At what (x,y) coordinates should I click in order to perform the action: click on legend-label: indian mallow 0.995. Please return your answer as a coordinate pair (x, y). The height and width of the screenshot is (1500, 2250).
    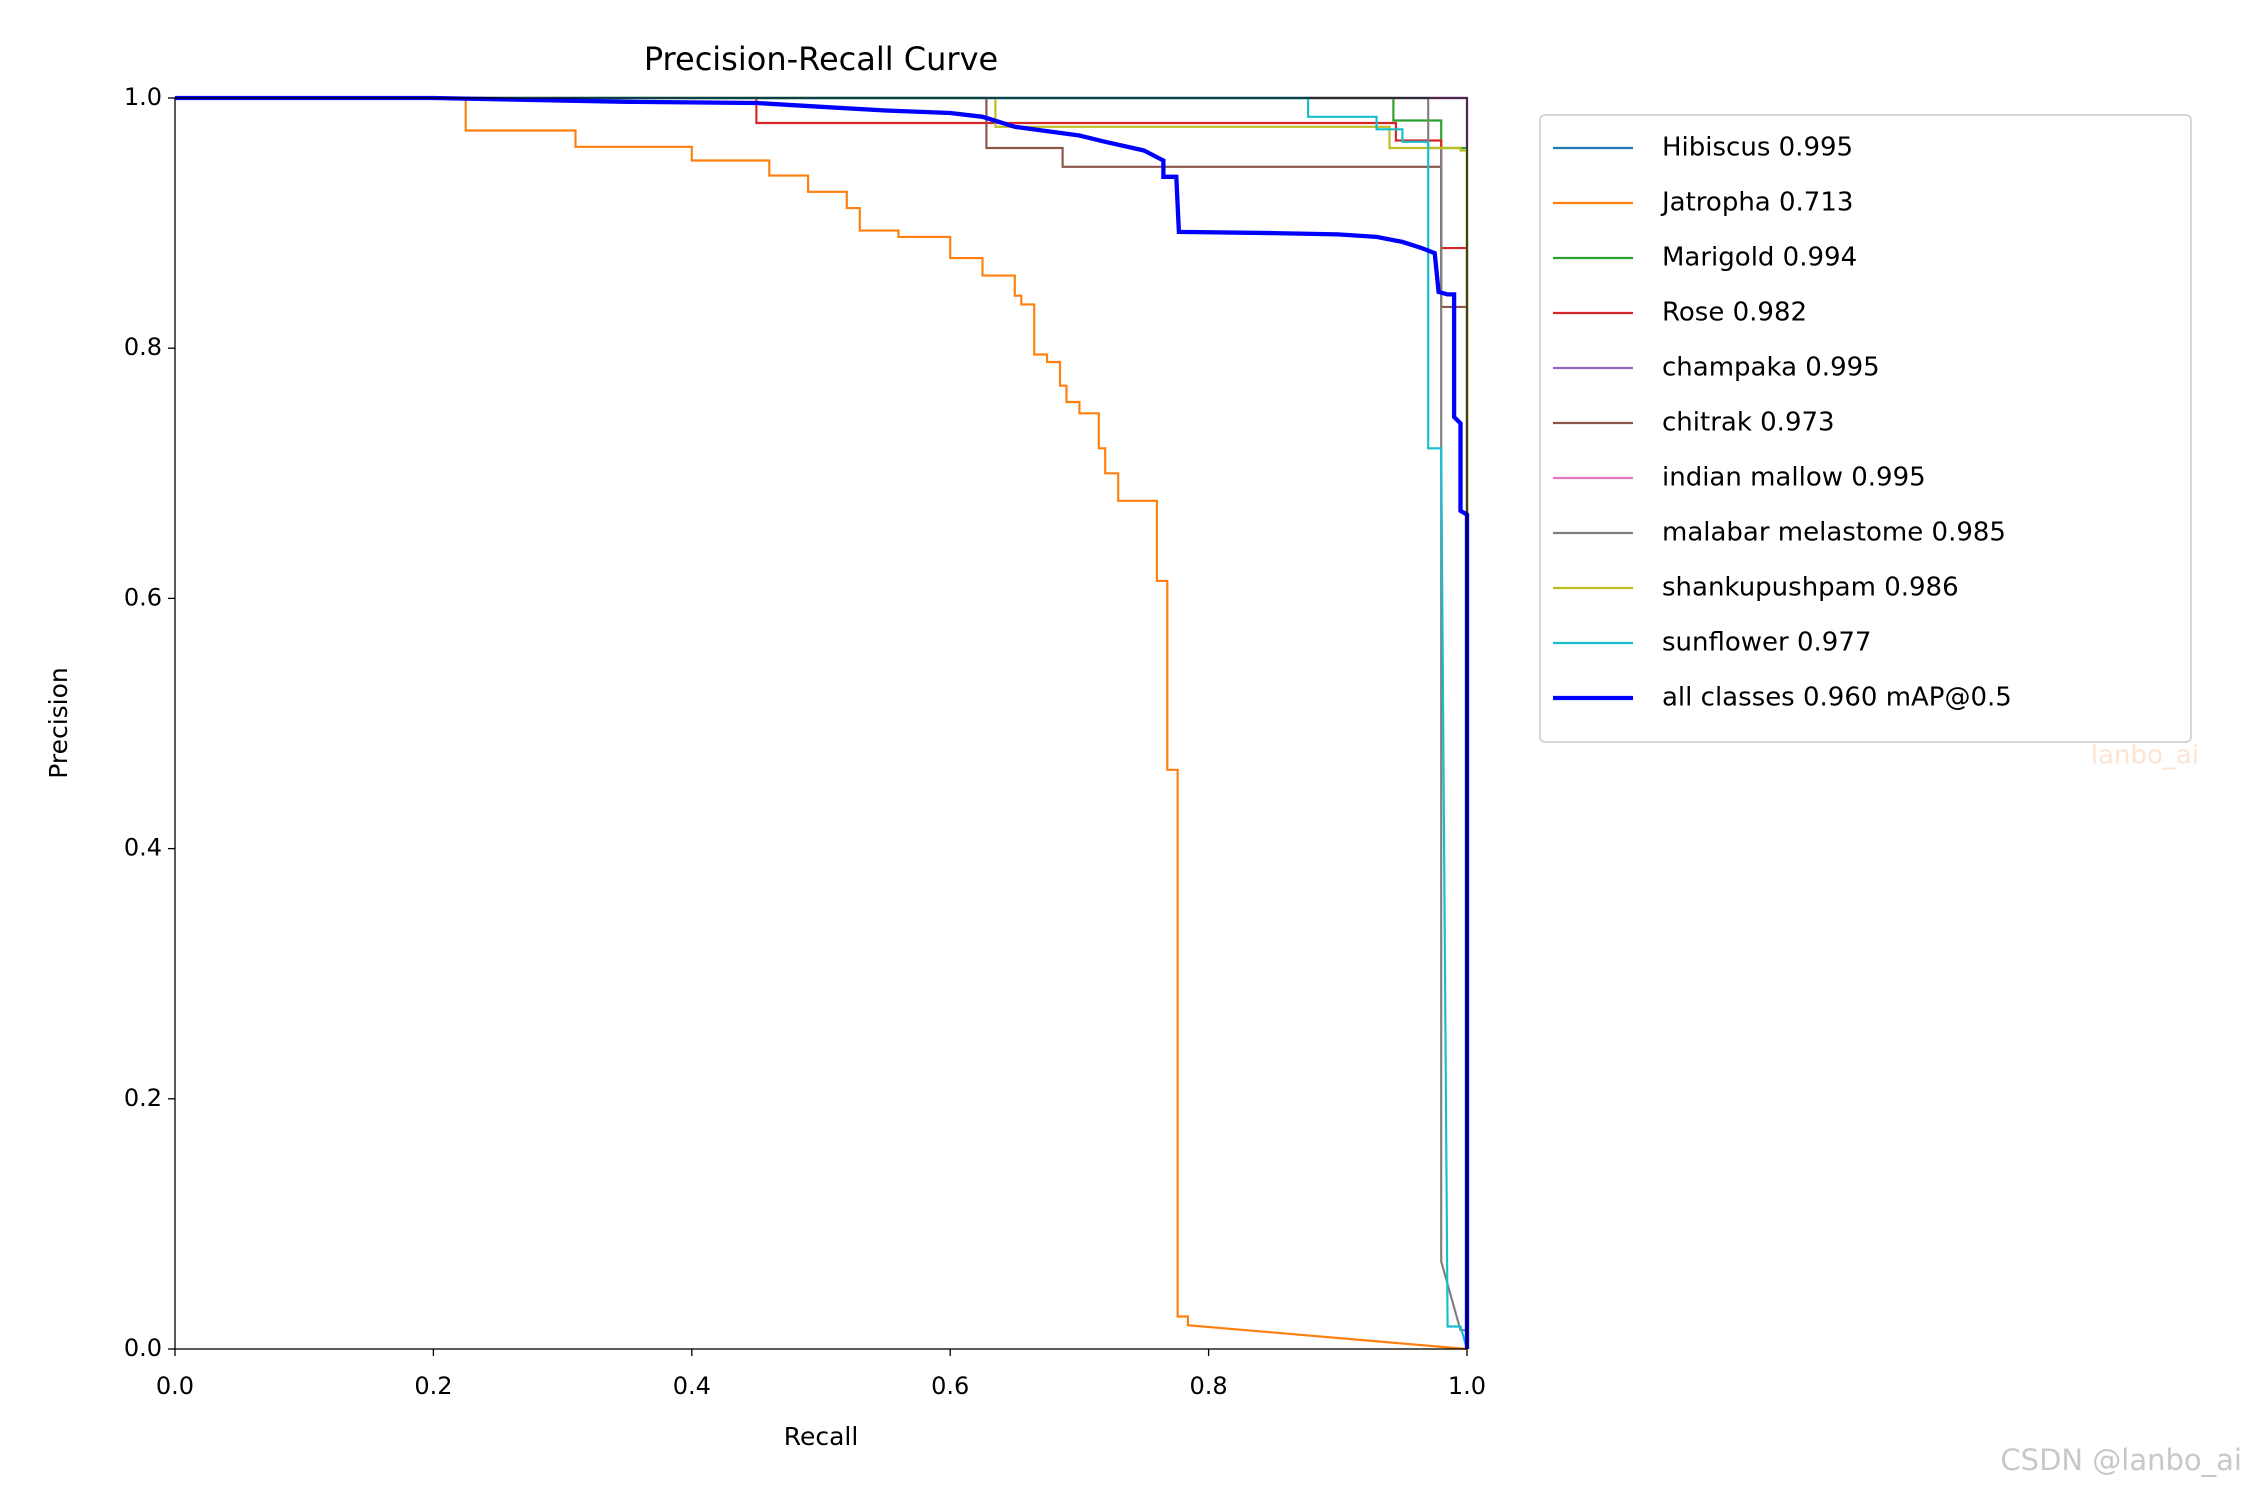
    Looking at the image, I should click on (1794, 478).